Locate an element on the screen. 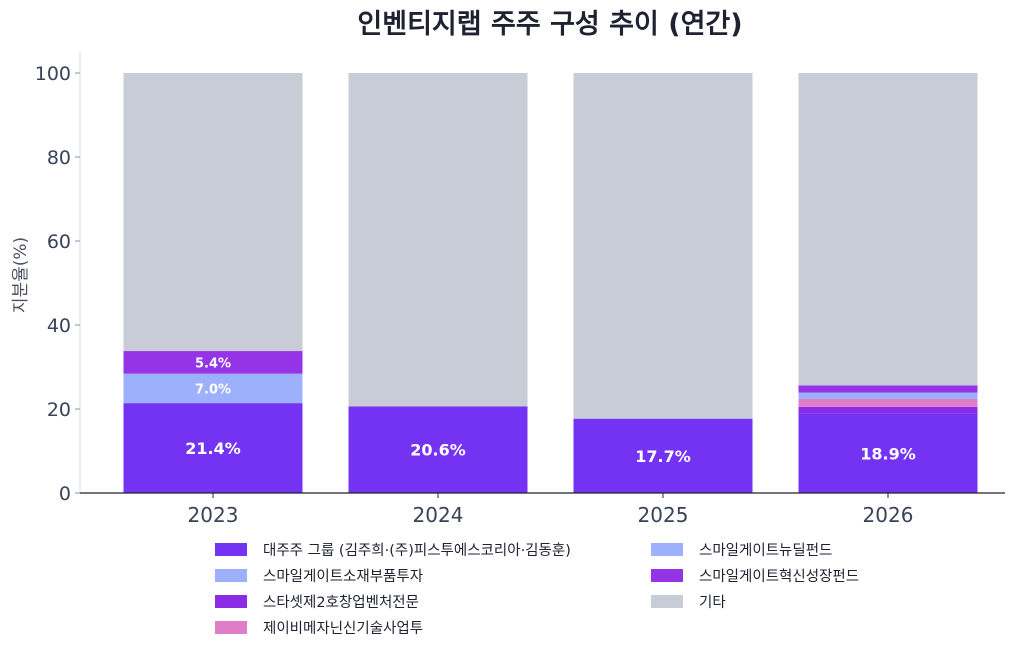  data-label: 18.9% is located at coordinates (888, 453).